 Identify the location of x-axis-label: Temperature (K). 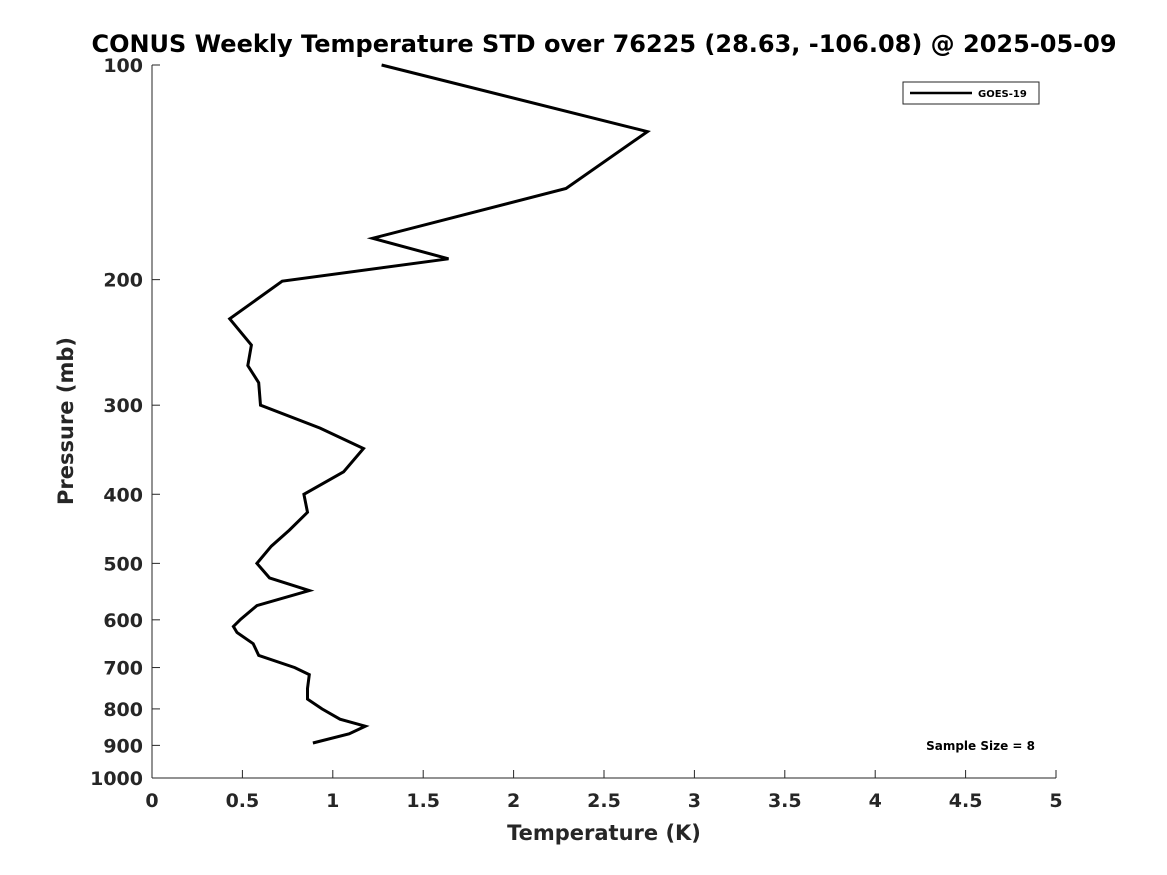
(604, 833).